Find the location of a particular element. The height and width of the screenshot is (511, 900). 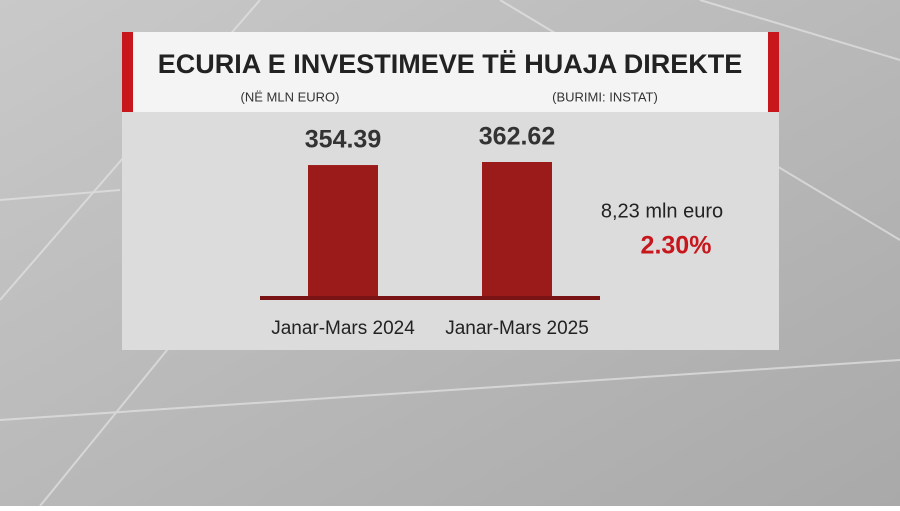

data-label: 354.39 is located at coordinates (343, 140).